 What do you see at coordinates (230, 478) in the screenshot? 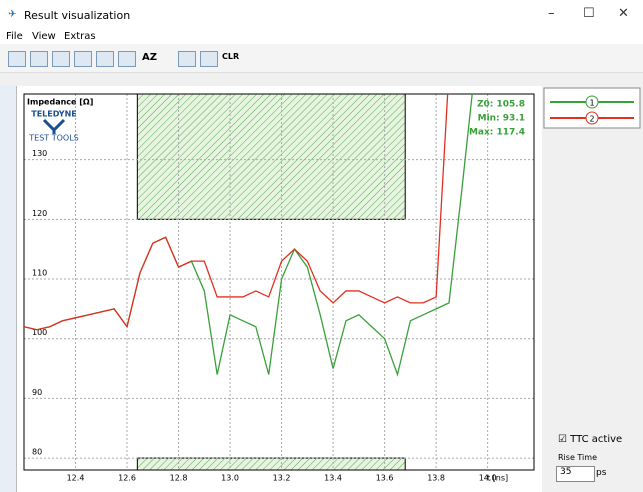
I see `x-tick-label: 13.0` at bounding box center [230, 478].